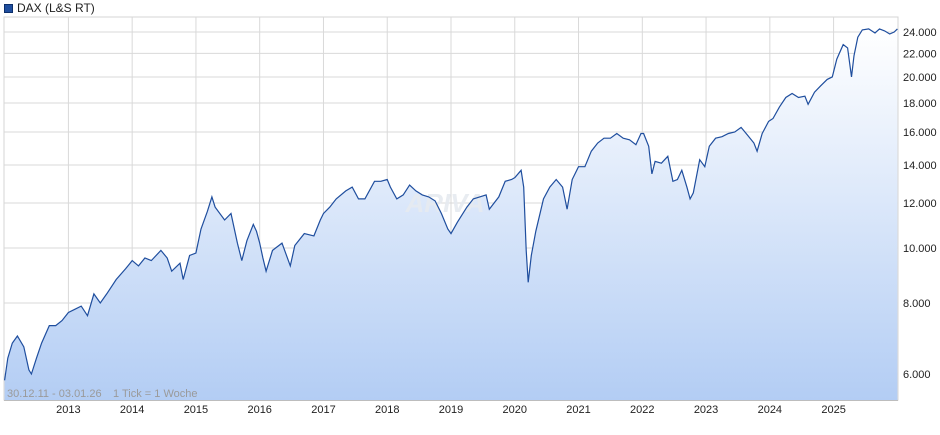 Image resolution: width=940 pixels, height=435 pixels. Describe the element at coordinates (770, 410) in the screenshot. I see `x-tick-label: 2024` at that location.